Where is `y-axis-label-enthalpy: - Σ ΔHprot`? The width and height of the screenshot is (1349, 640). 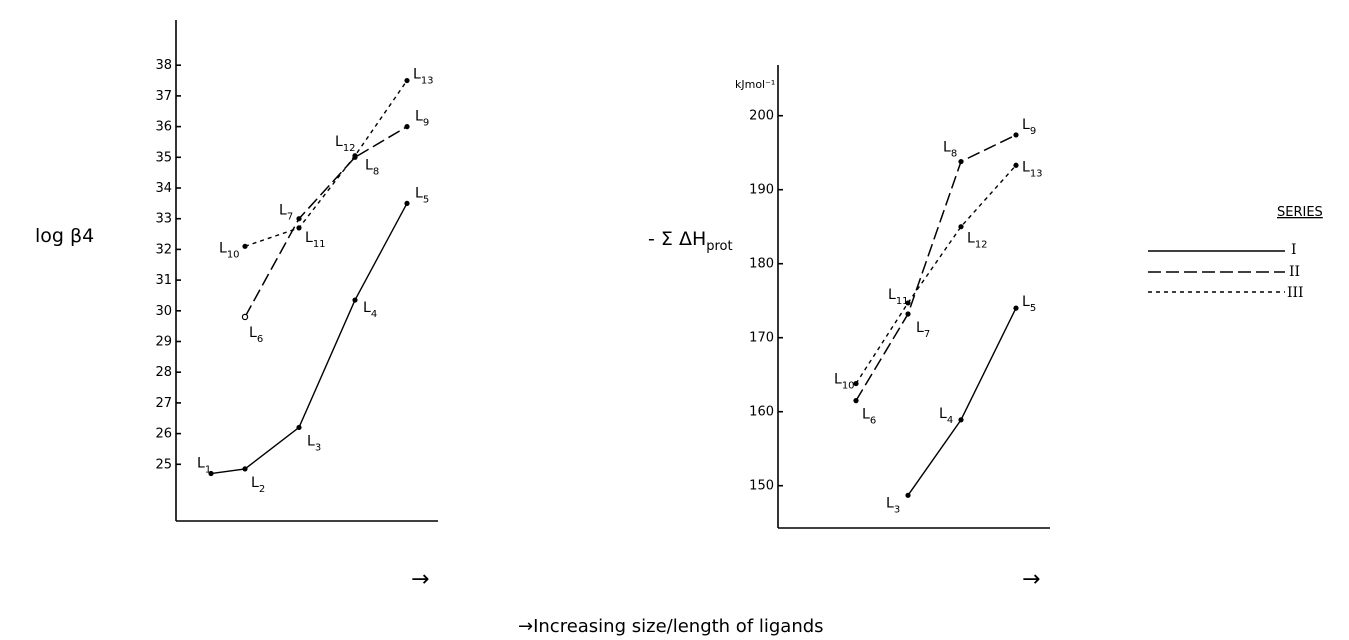
y-axis-label-enthalpy: - Σ ΔHprot is located at coordinates (690, 241).